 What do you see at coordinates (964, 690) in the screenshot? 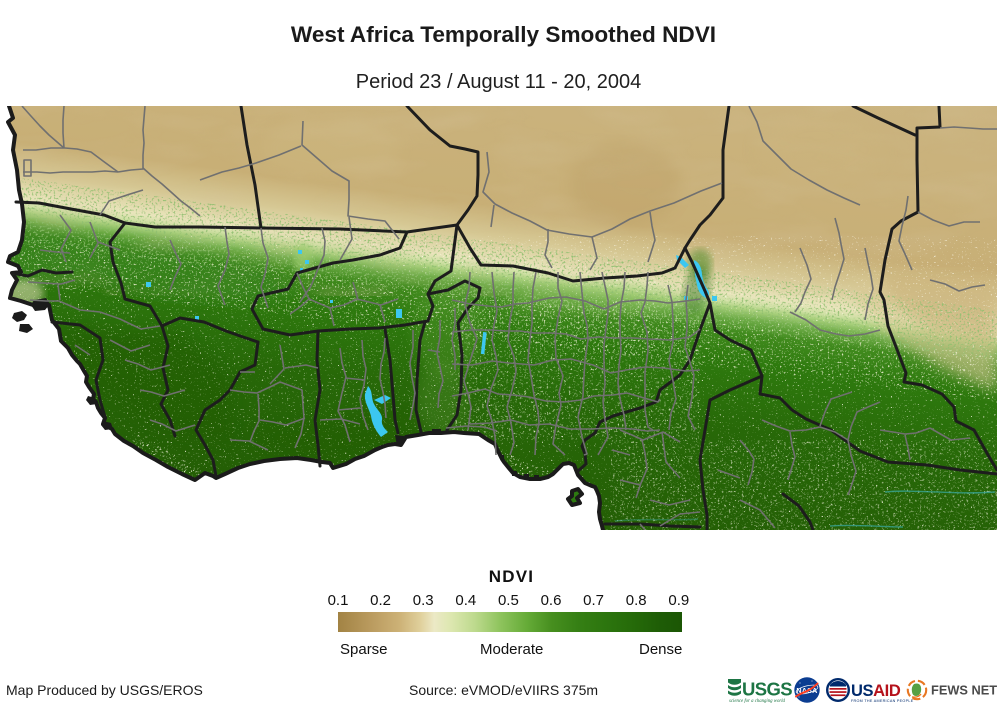
I see `svg-text: FEWS NET` at bounding box center [964, 690].